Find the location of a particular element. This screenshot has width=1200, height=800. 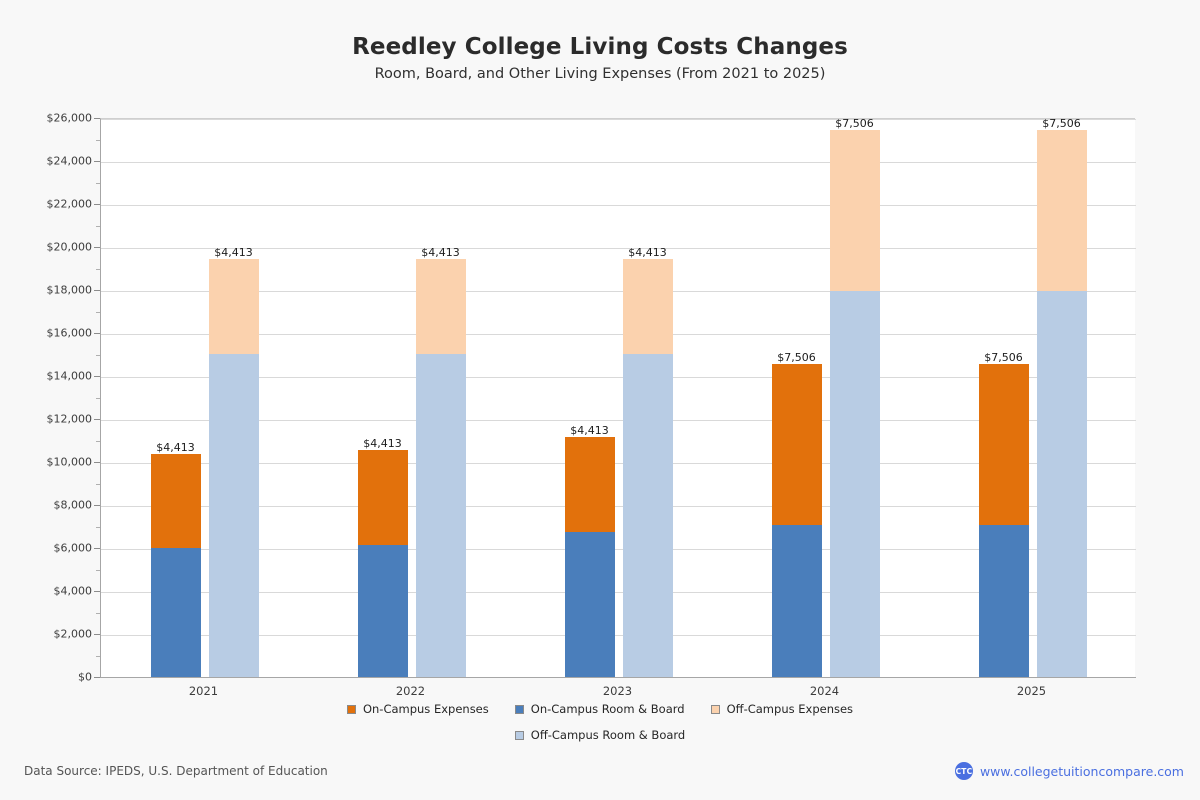

y-axis-label: $6,000 is located at coordinates (73, 548).